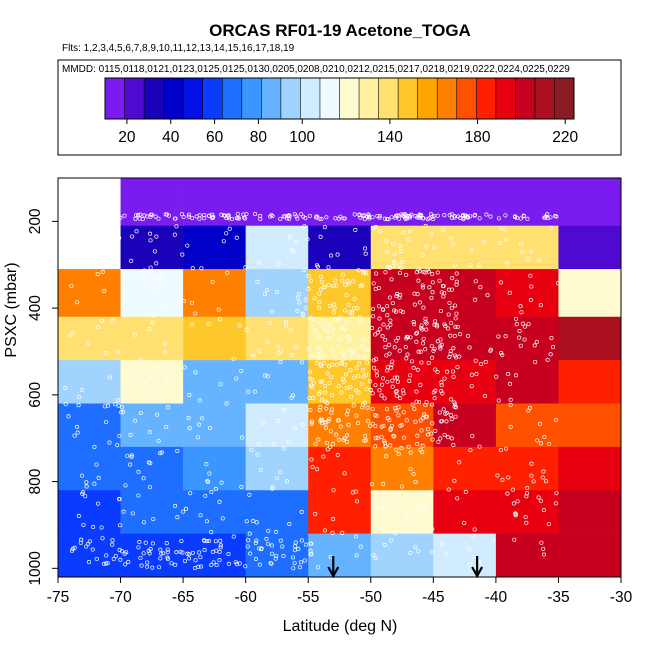  What do you see at coordinates (565, 137) in the screenshot?
I see `colorbar-tick-label: 220` at bounding box center [565, 137].